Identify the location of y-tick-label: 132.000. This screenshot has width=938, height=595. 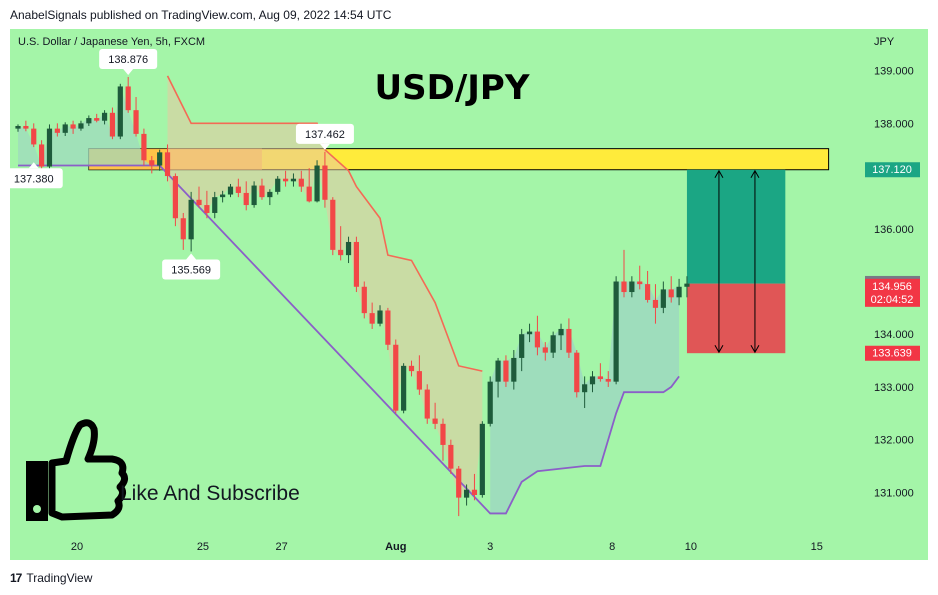
(894, 441).